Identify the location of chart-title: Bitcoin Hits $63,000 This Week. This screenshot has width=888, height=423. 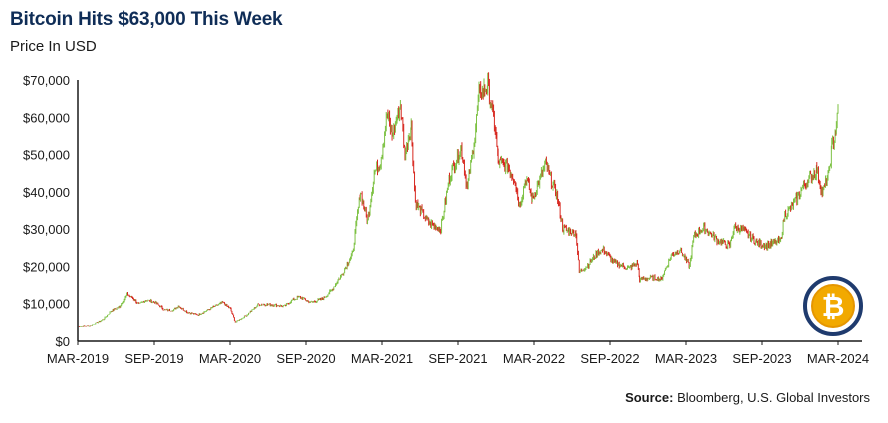
(146, 19).